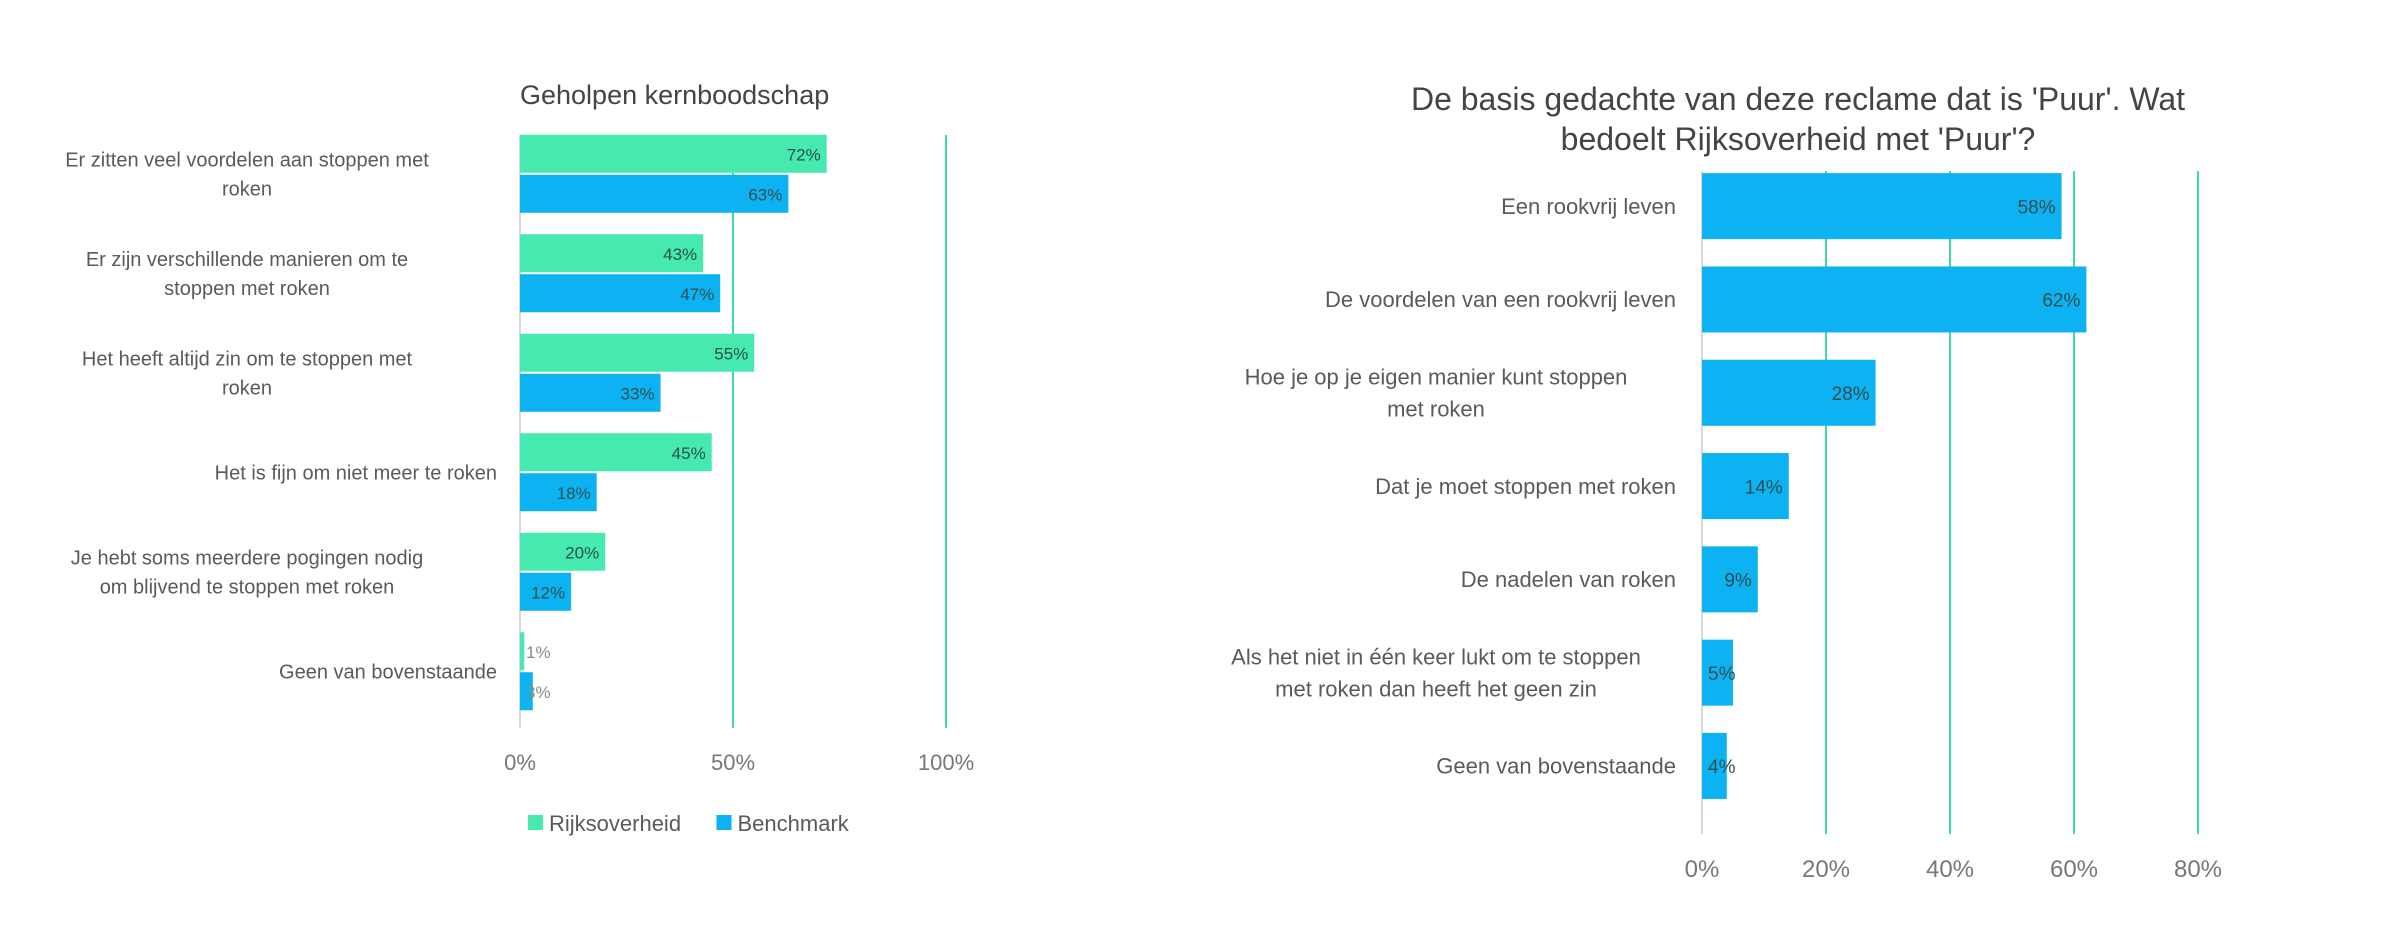 The image size is (2400, 945). What do you see at coordinates (535, 822) in the screenshot?
I see `legend-swatch-rijksoverheid` at bounding box center [535, 822].